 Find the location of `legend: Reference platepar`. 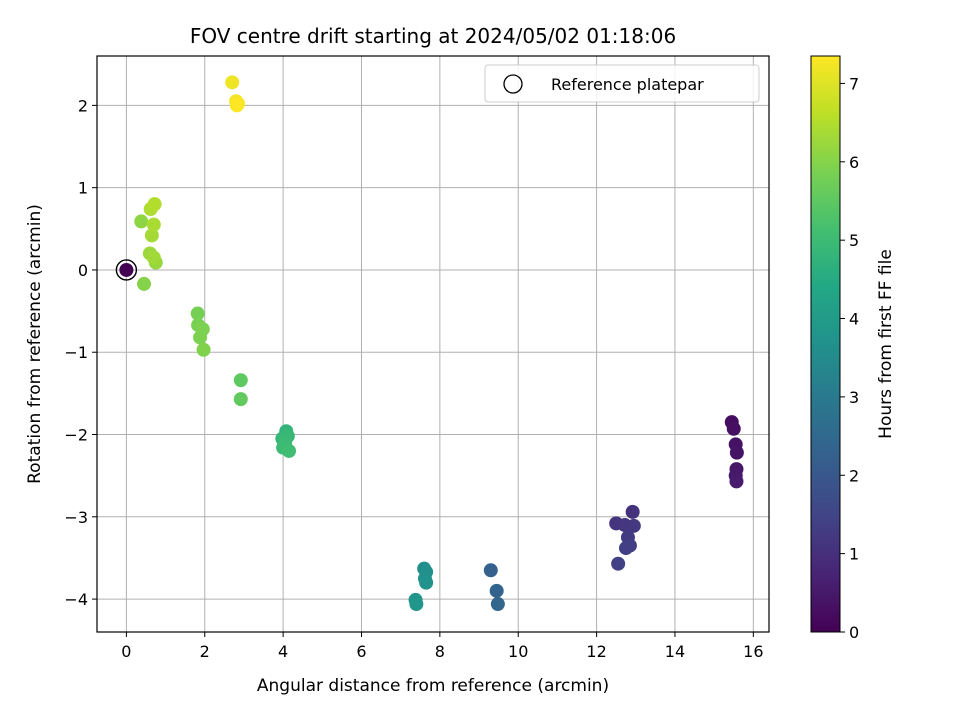

legend: Reference platepar is located at coordinates (622, 83).